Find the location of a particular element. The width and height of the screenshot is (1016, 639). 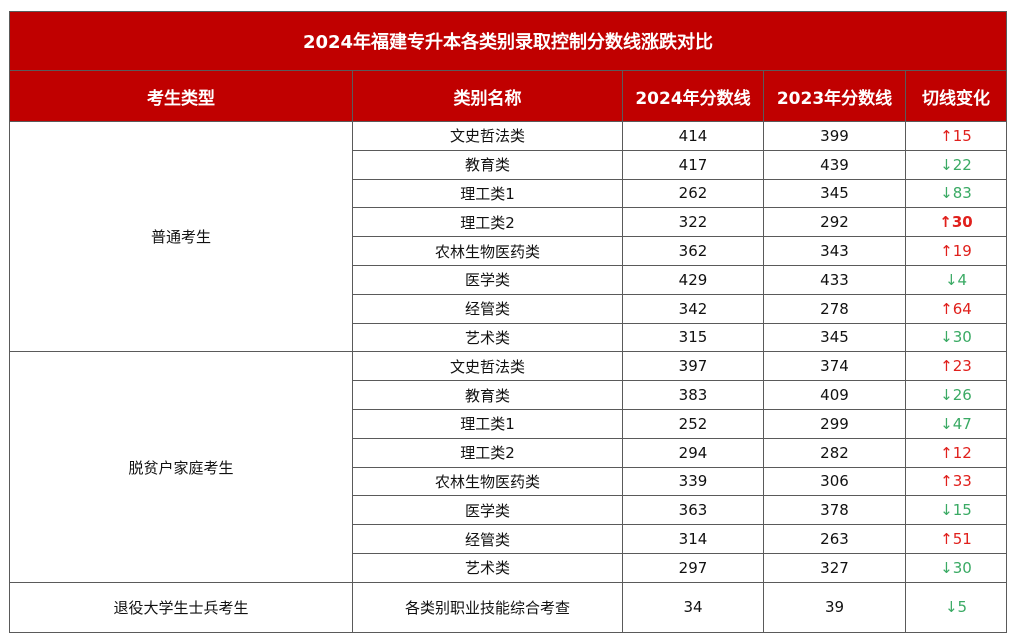

score-2024-cell: 297 is located at coordinates (693, 567).